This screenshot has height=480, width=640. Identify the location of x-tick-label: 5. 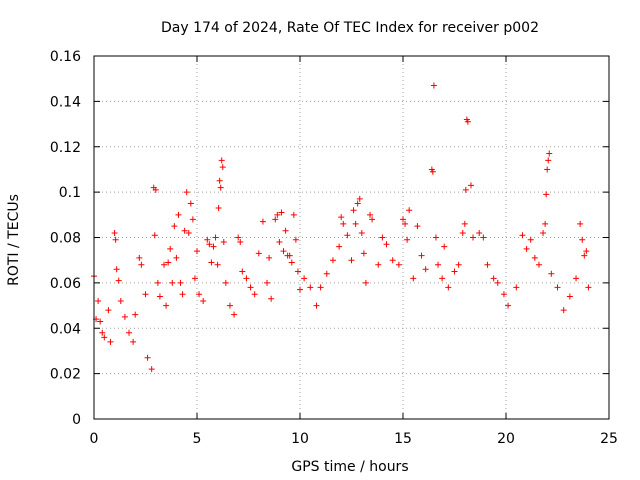
(197, 439).